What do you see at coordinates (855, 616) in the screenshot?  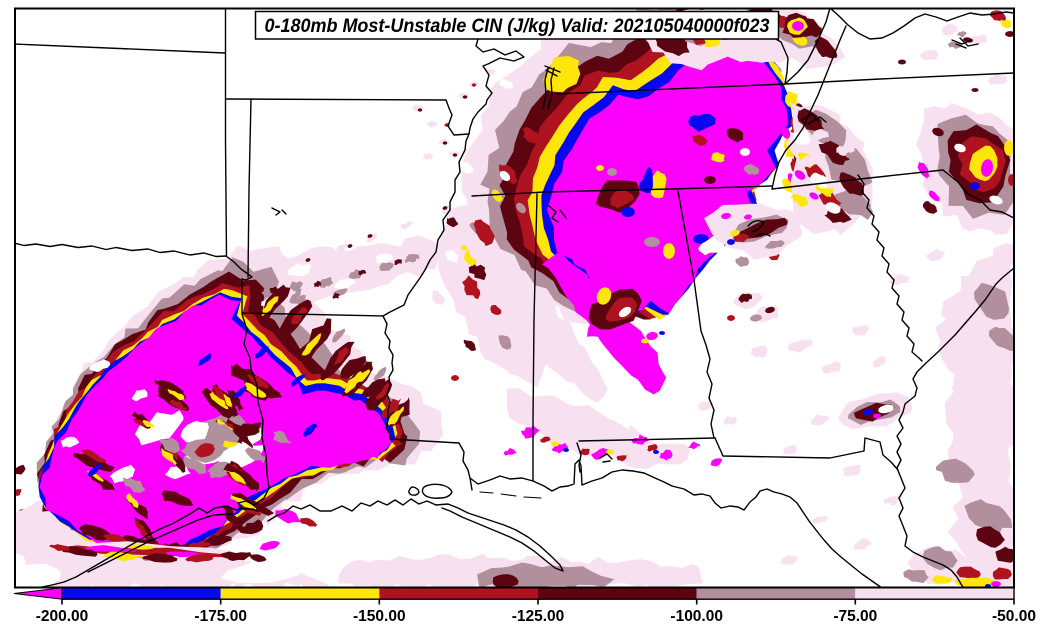 I see `svg-text: -75.00` at bounding box center [855, 616].